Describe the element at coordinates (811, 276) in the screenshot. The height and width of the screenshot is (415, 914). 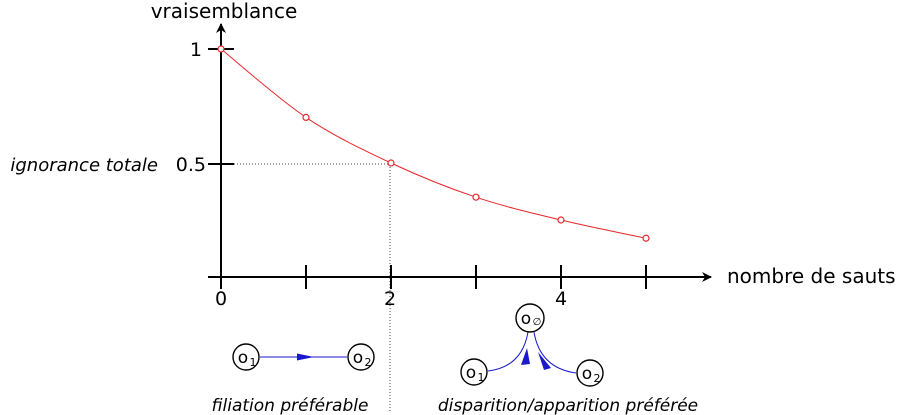
I see `x-axis-label: nombre de sauts` at that location.